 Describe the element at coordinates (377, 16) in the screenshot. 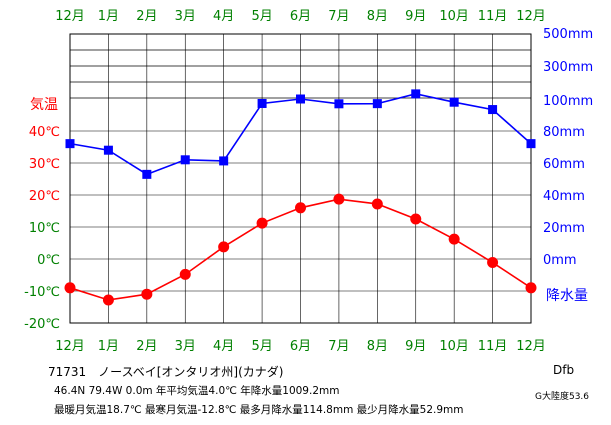

I see `month-label-top: 8月` at that location.